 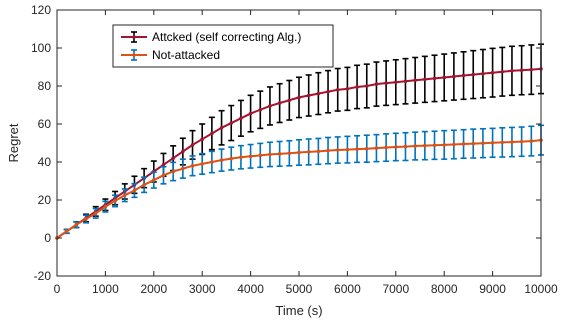 What do you see at coordinates (250, 289) in the screenshot?
I see `x-tick-label: 4000` at bounding box center [250, 289].